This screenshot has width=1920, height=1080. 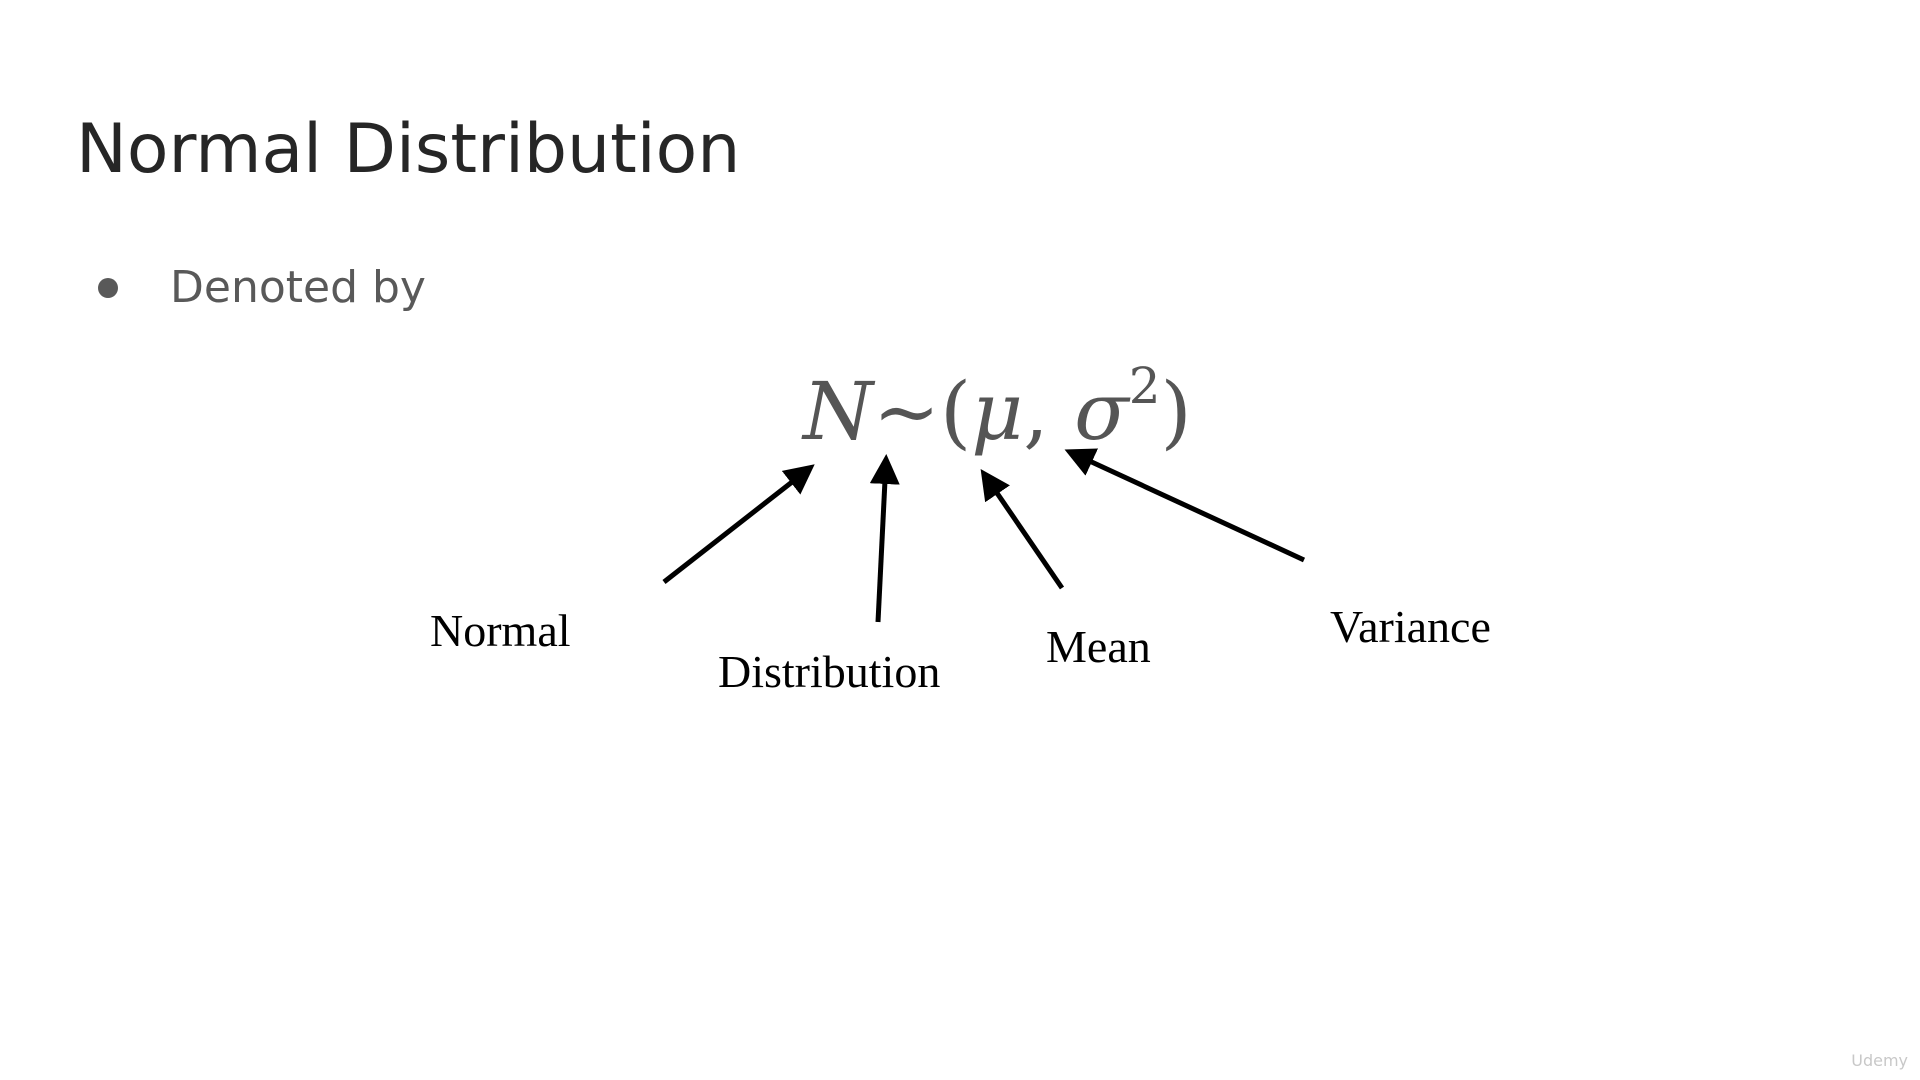 What do you see at coordinates (1022, 529) in the screenshot?
I see `arrow-mean` at bounding box center [1022, 529].